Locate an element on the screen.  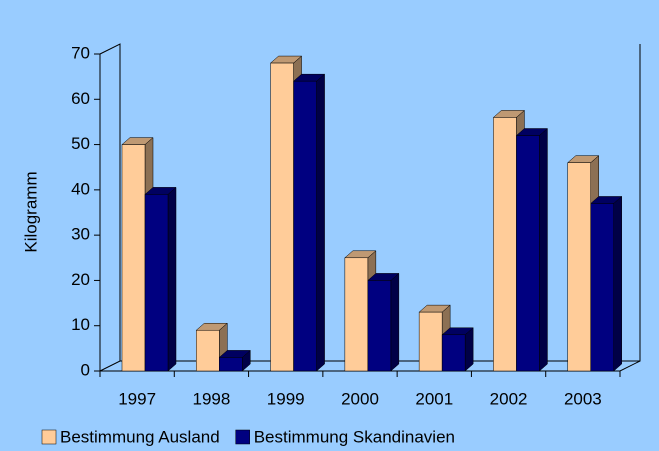
y-tick-label: 20 is located at coordinates (80, 279).